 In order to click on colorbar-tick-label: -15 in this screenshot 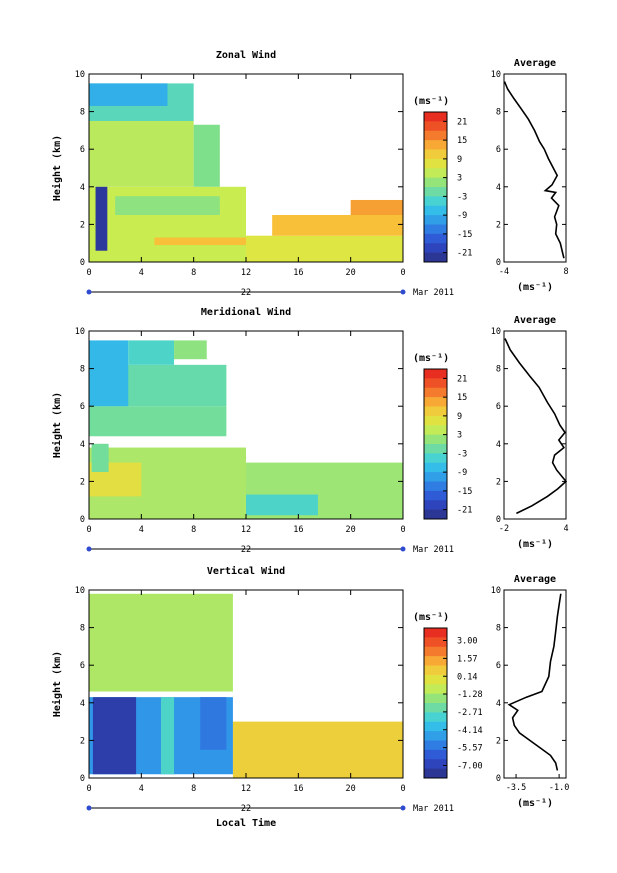, I will do `click(464, 492)`.